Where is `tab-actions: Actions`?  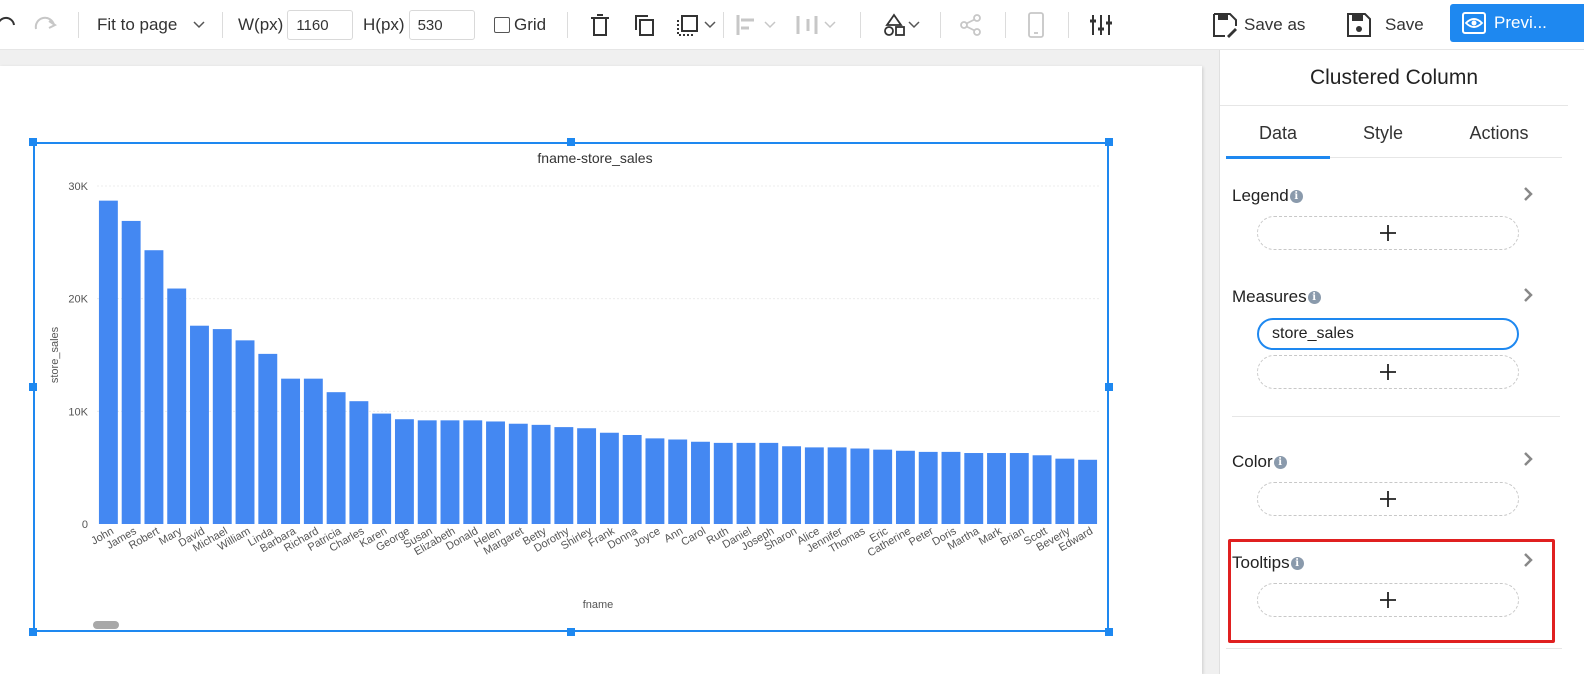
tab-actions: Actions is located at coordinates (1499, 132).